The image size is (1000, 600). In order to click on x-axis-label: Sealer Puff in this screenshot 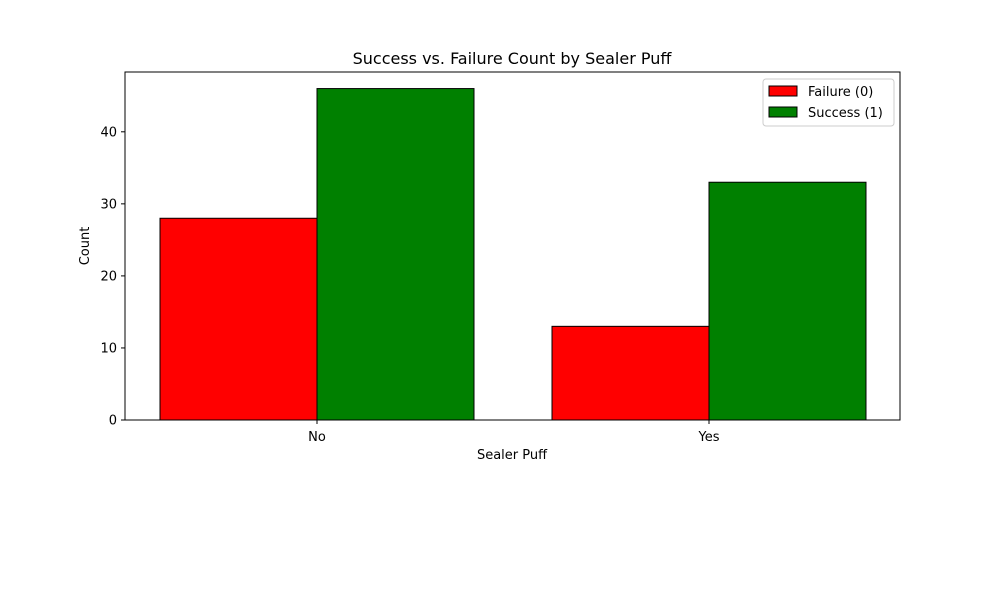, I will do `click(512, 455)`.